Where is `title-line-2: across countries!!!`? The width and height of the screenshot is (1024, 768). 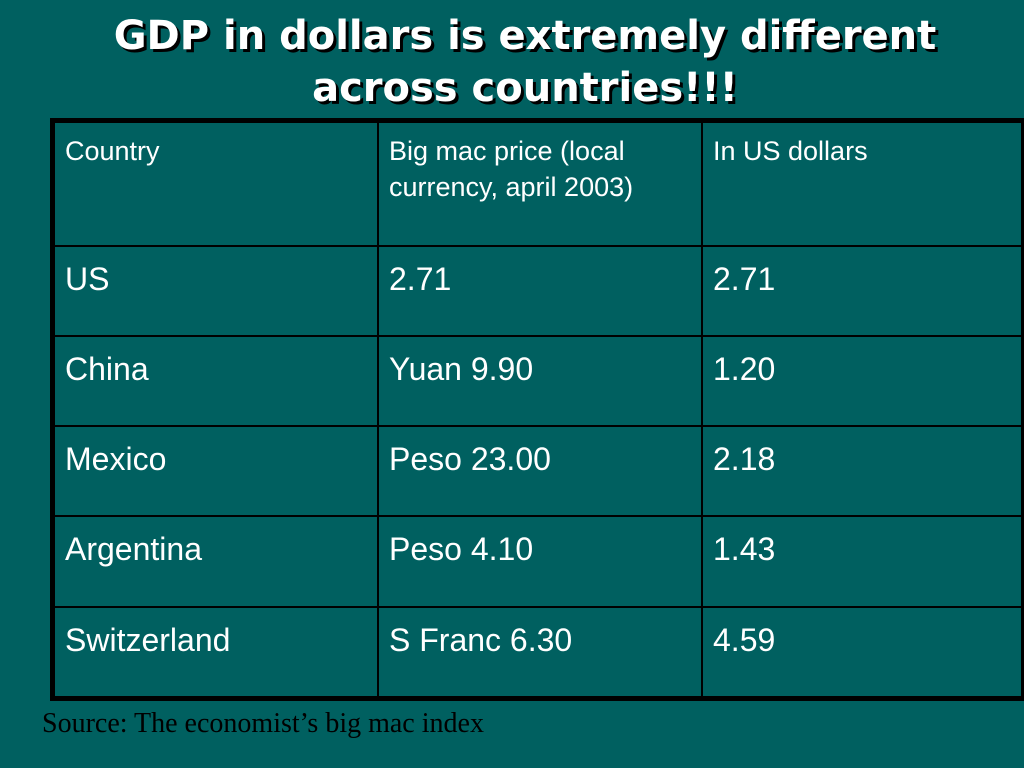 title-line-2: across countries!!! is located at coordinates (525, 88).